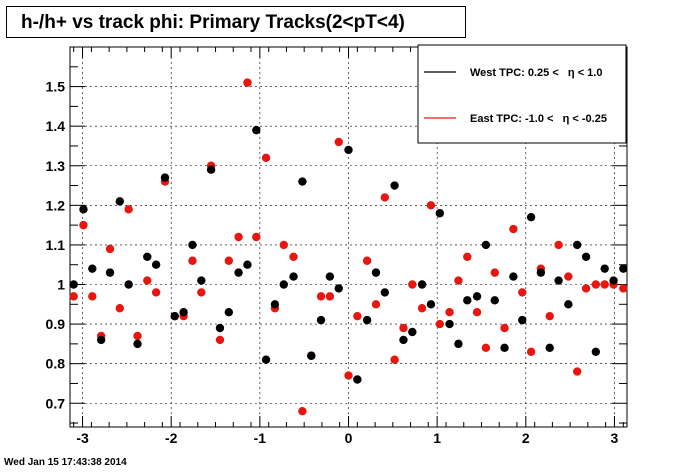 The image size is (696, 472). Describe the element at coordinates (65, 462) in the screenshot. I see `timestamp-label: Wed Jan 15 17:43:38 2014` at that location.